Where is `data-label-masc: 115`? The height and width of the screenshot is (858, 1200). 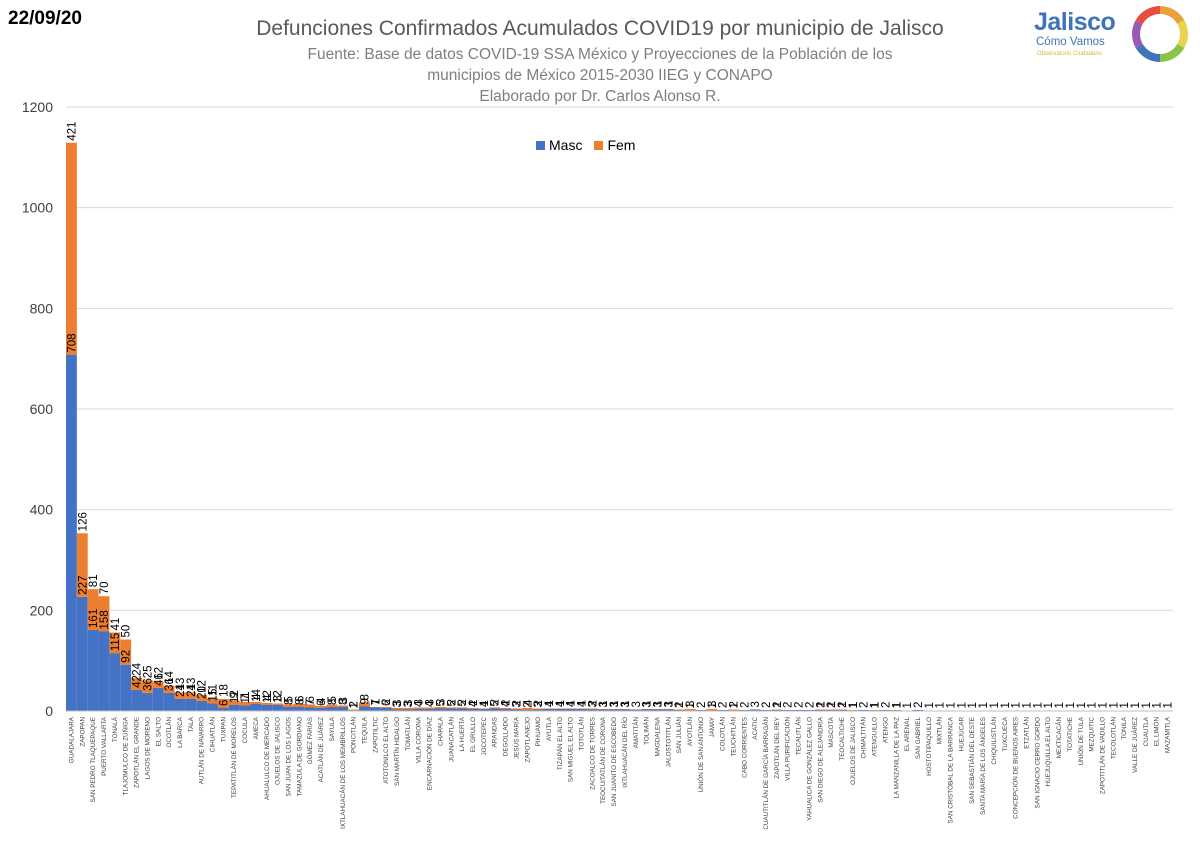 data-label-masc: 115 is located at coordinates (116, 642).